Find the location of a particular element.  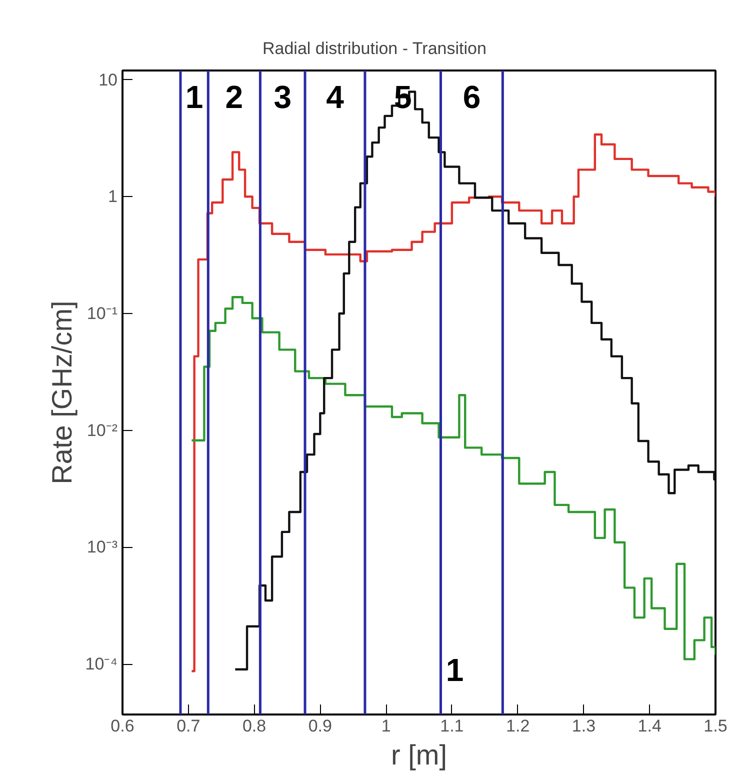

annotation: 4 is located at coordinates (335, 97).